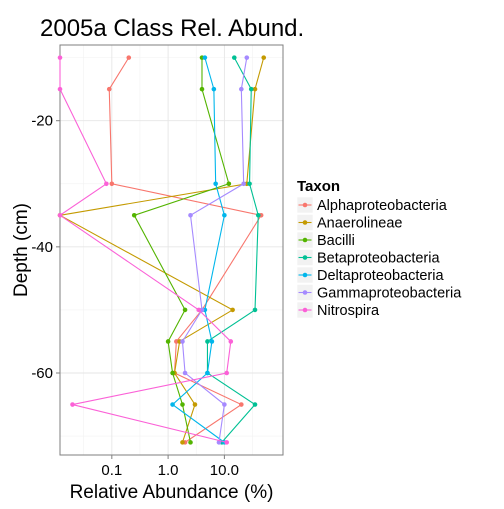 This screenshot has height=509, width=504. I want to click on x-tick-label: 0.1, so click(111, 470).